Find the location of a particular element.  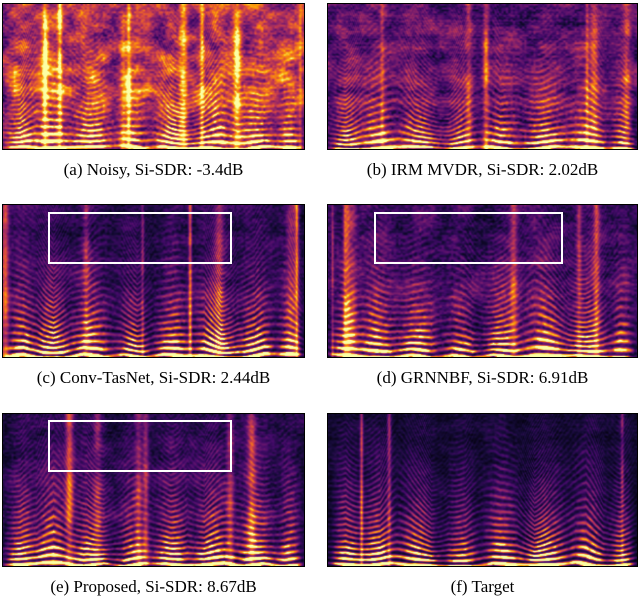

spectrogram-noisy is located at coordinates (153, 76).